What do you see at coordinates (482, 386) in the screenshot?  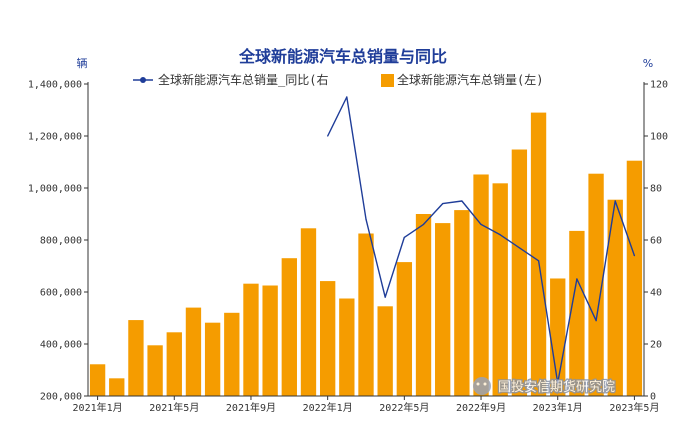 I see `wechat-icon` at bounding box center [482, 386].